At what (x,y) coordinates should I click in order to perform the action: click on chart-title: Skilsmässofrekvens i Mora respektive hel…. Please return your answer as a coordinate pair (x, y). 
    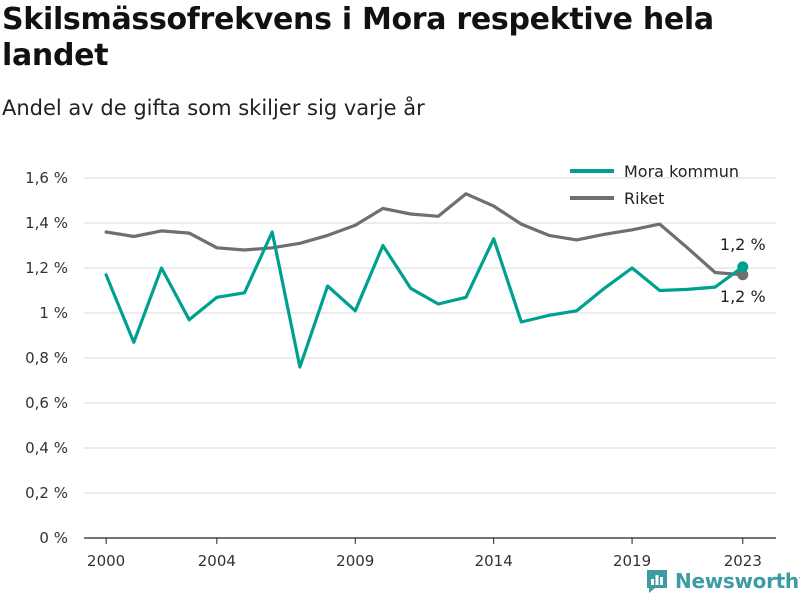
    Looking at the image, I should click on (358, 37).